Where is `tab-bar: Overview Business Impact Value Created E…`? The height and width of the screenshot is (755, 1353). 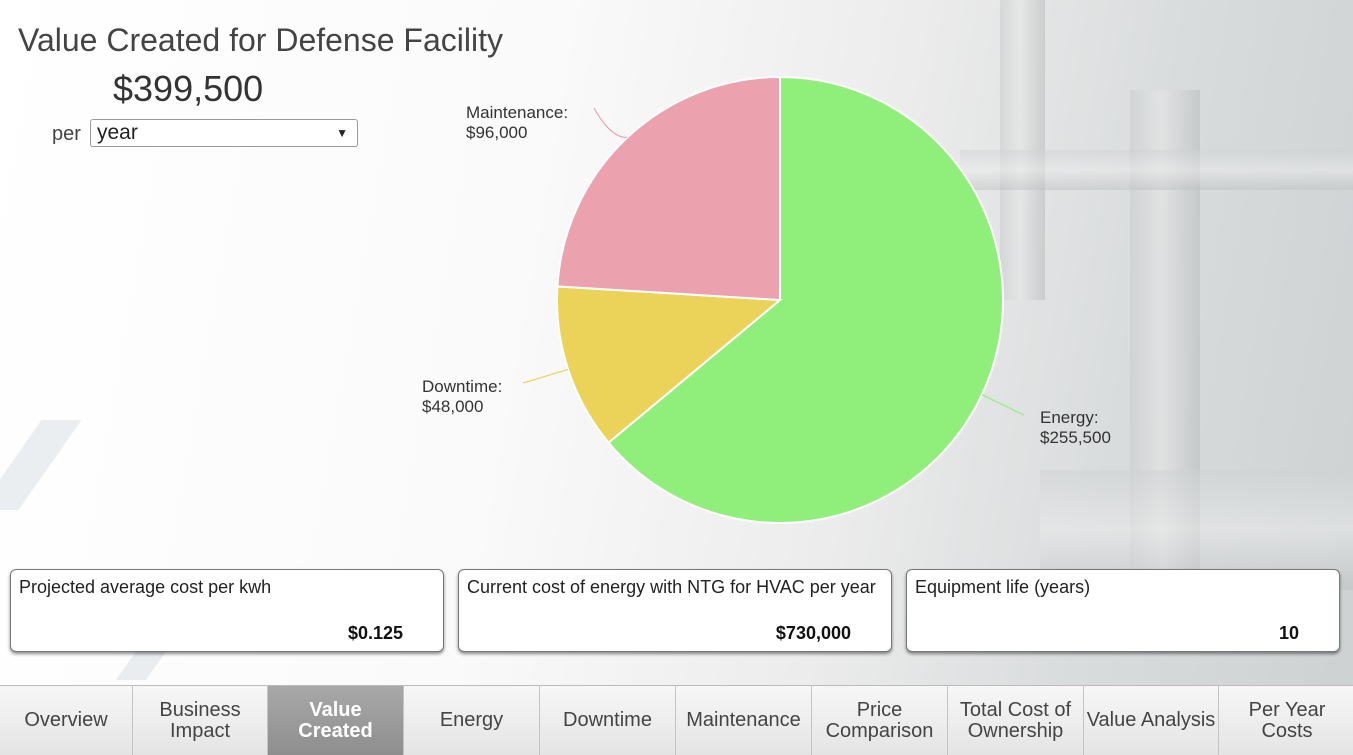
tab-bar: Overview Business Impact Value Created E… is located at coordinates (676, 720).